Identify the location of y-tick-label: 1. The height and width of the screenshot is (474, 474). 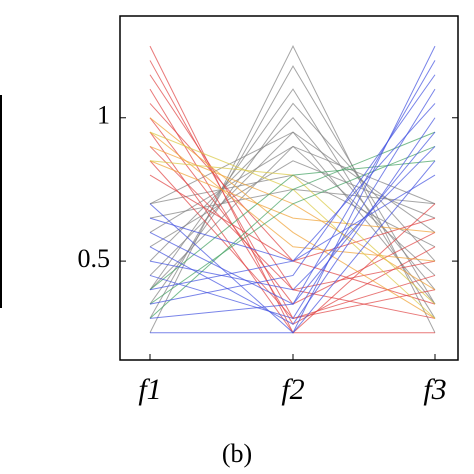
(103, 115).